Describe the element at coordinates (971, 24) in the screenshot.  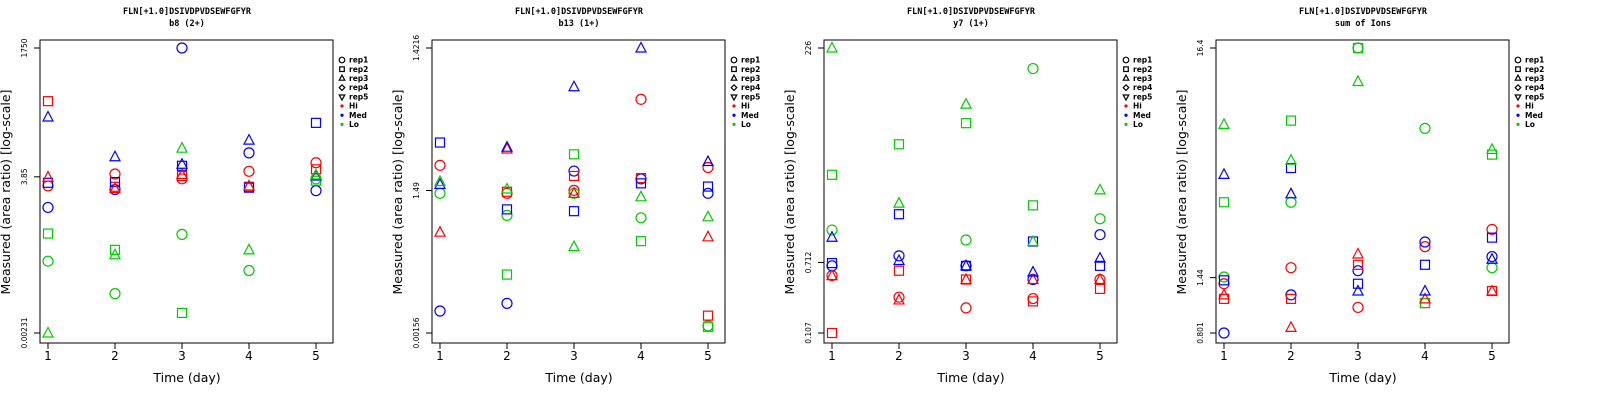
I see `chart-subtitle: y7 (1+)` at that location.